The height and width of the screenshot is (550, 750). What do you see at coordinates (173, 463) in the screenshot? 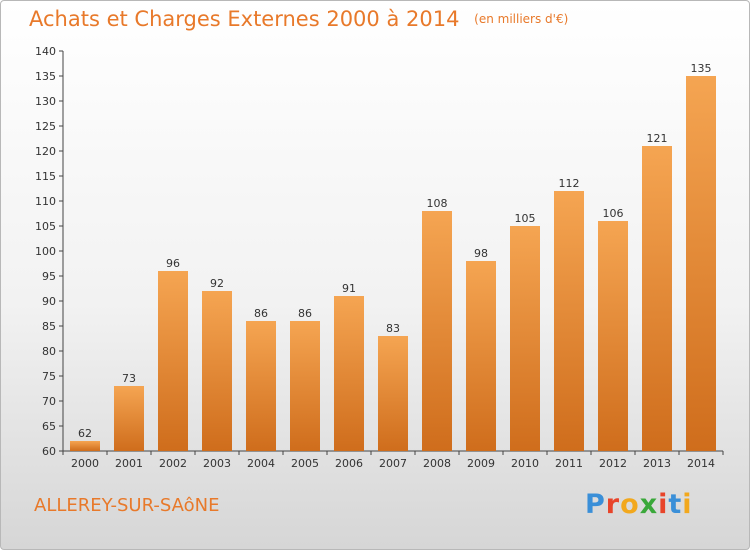
I see `x-tick-label: 2002` at bounding box center [173, 463].